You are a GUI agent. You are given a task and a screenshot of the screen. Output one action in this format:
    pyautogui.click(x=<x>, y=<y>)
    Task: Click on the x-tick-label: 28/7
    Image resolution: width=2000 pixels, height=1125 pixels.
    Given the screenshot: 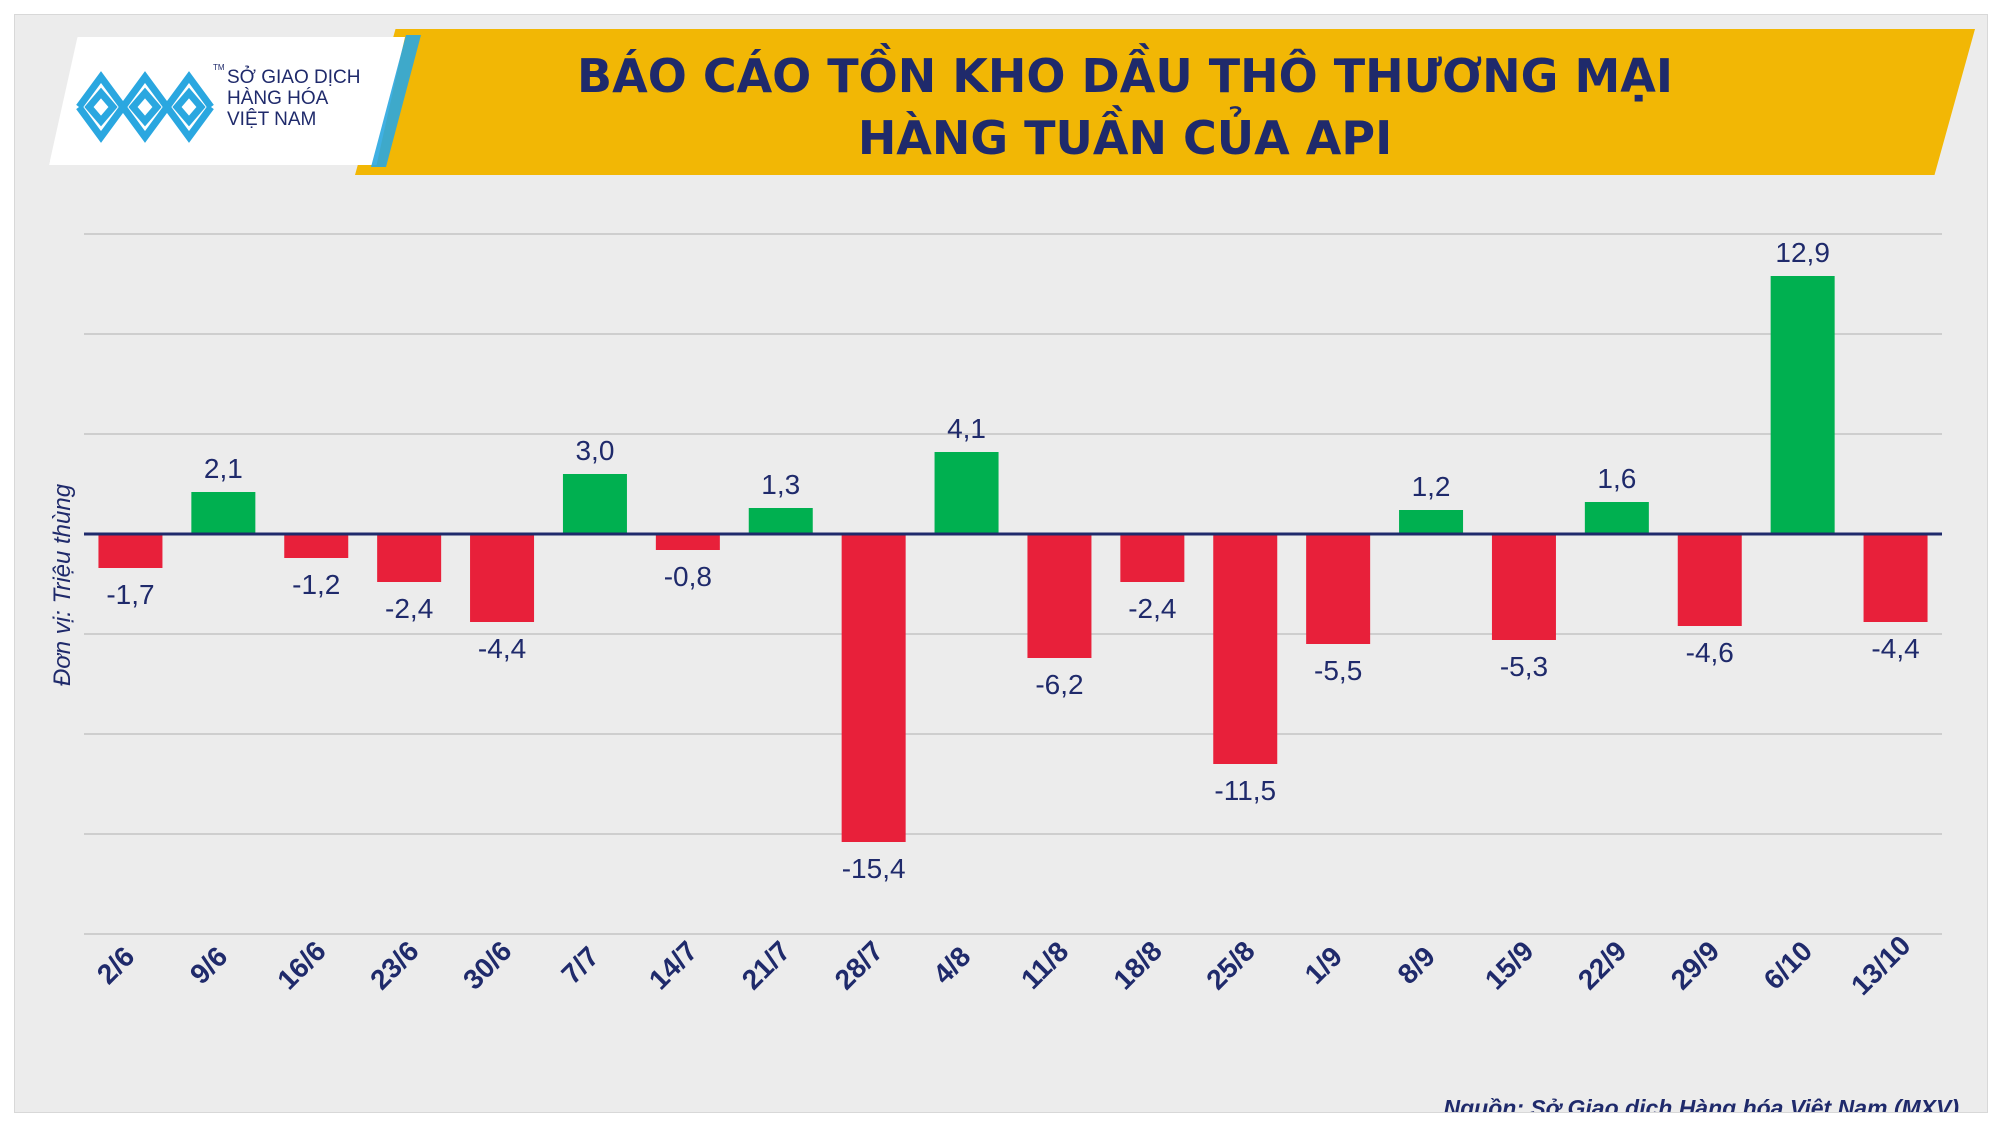 What is the action you would take?
    pyautogui.click(x=859, y=965)
    